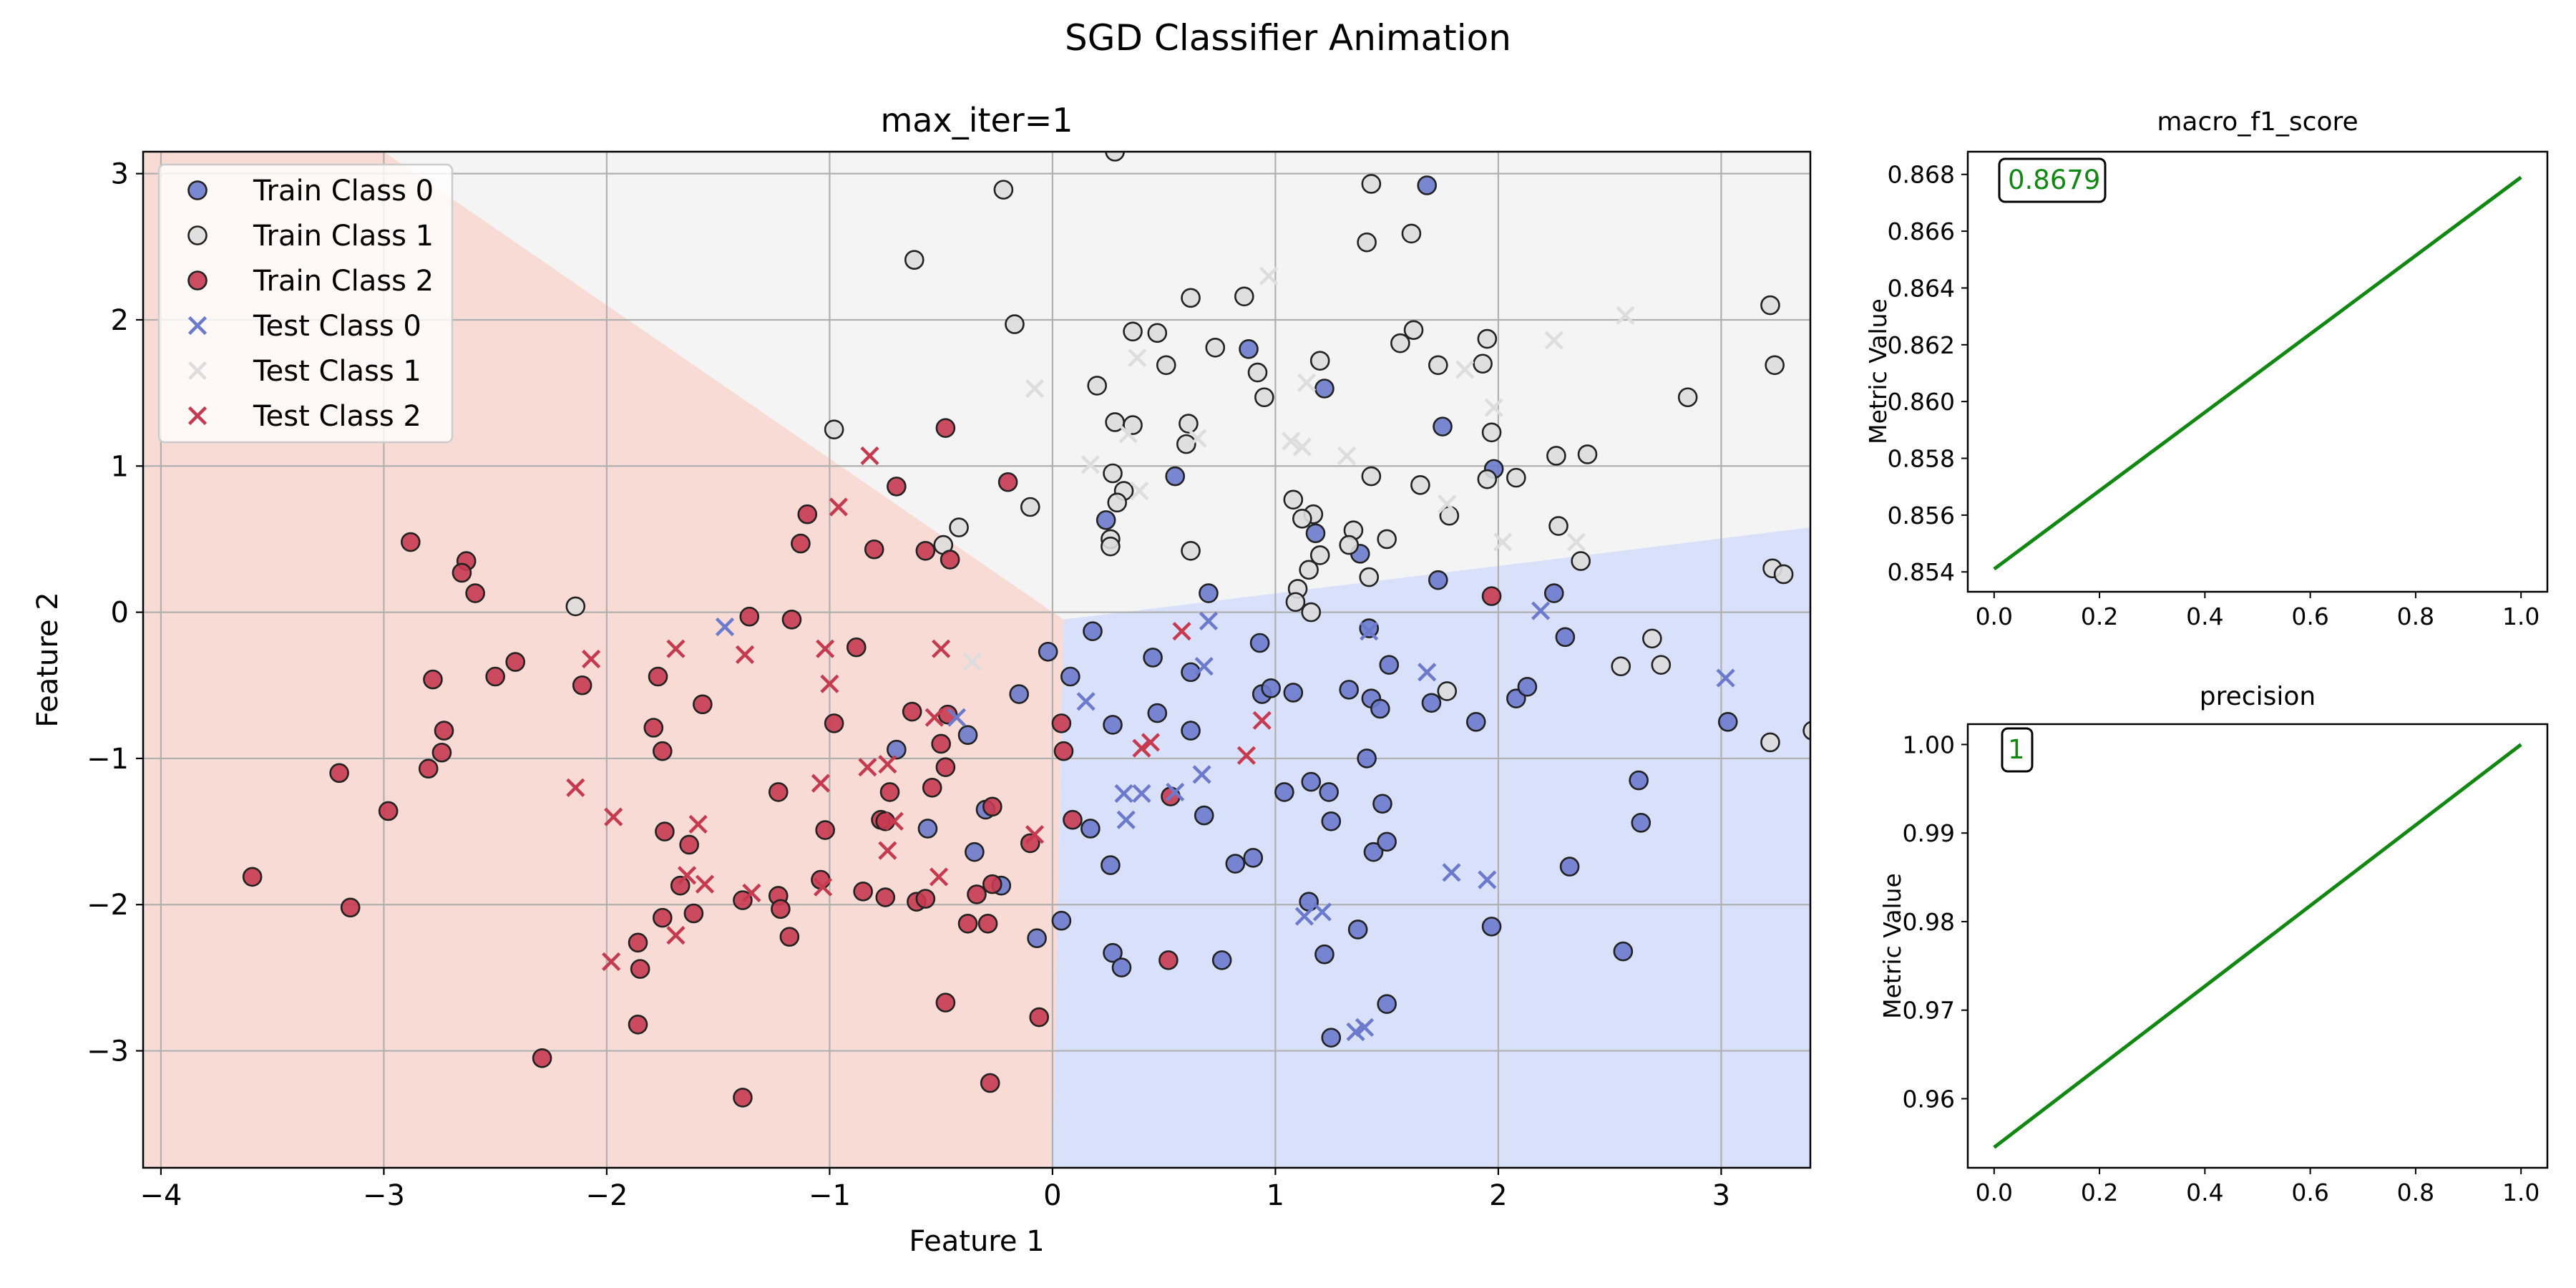  What do you see at coordinates (108, 759) in the screenshot?
I see `y-tick-label: −1` at bounding box center [108, 759].